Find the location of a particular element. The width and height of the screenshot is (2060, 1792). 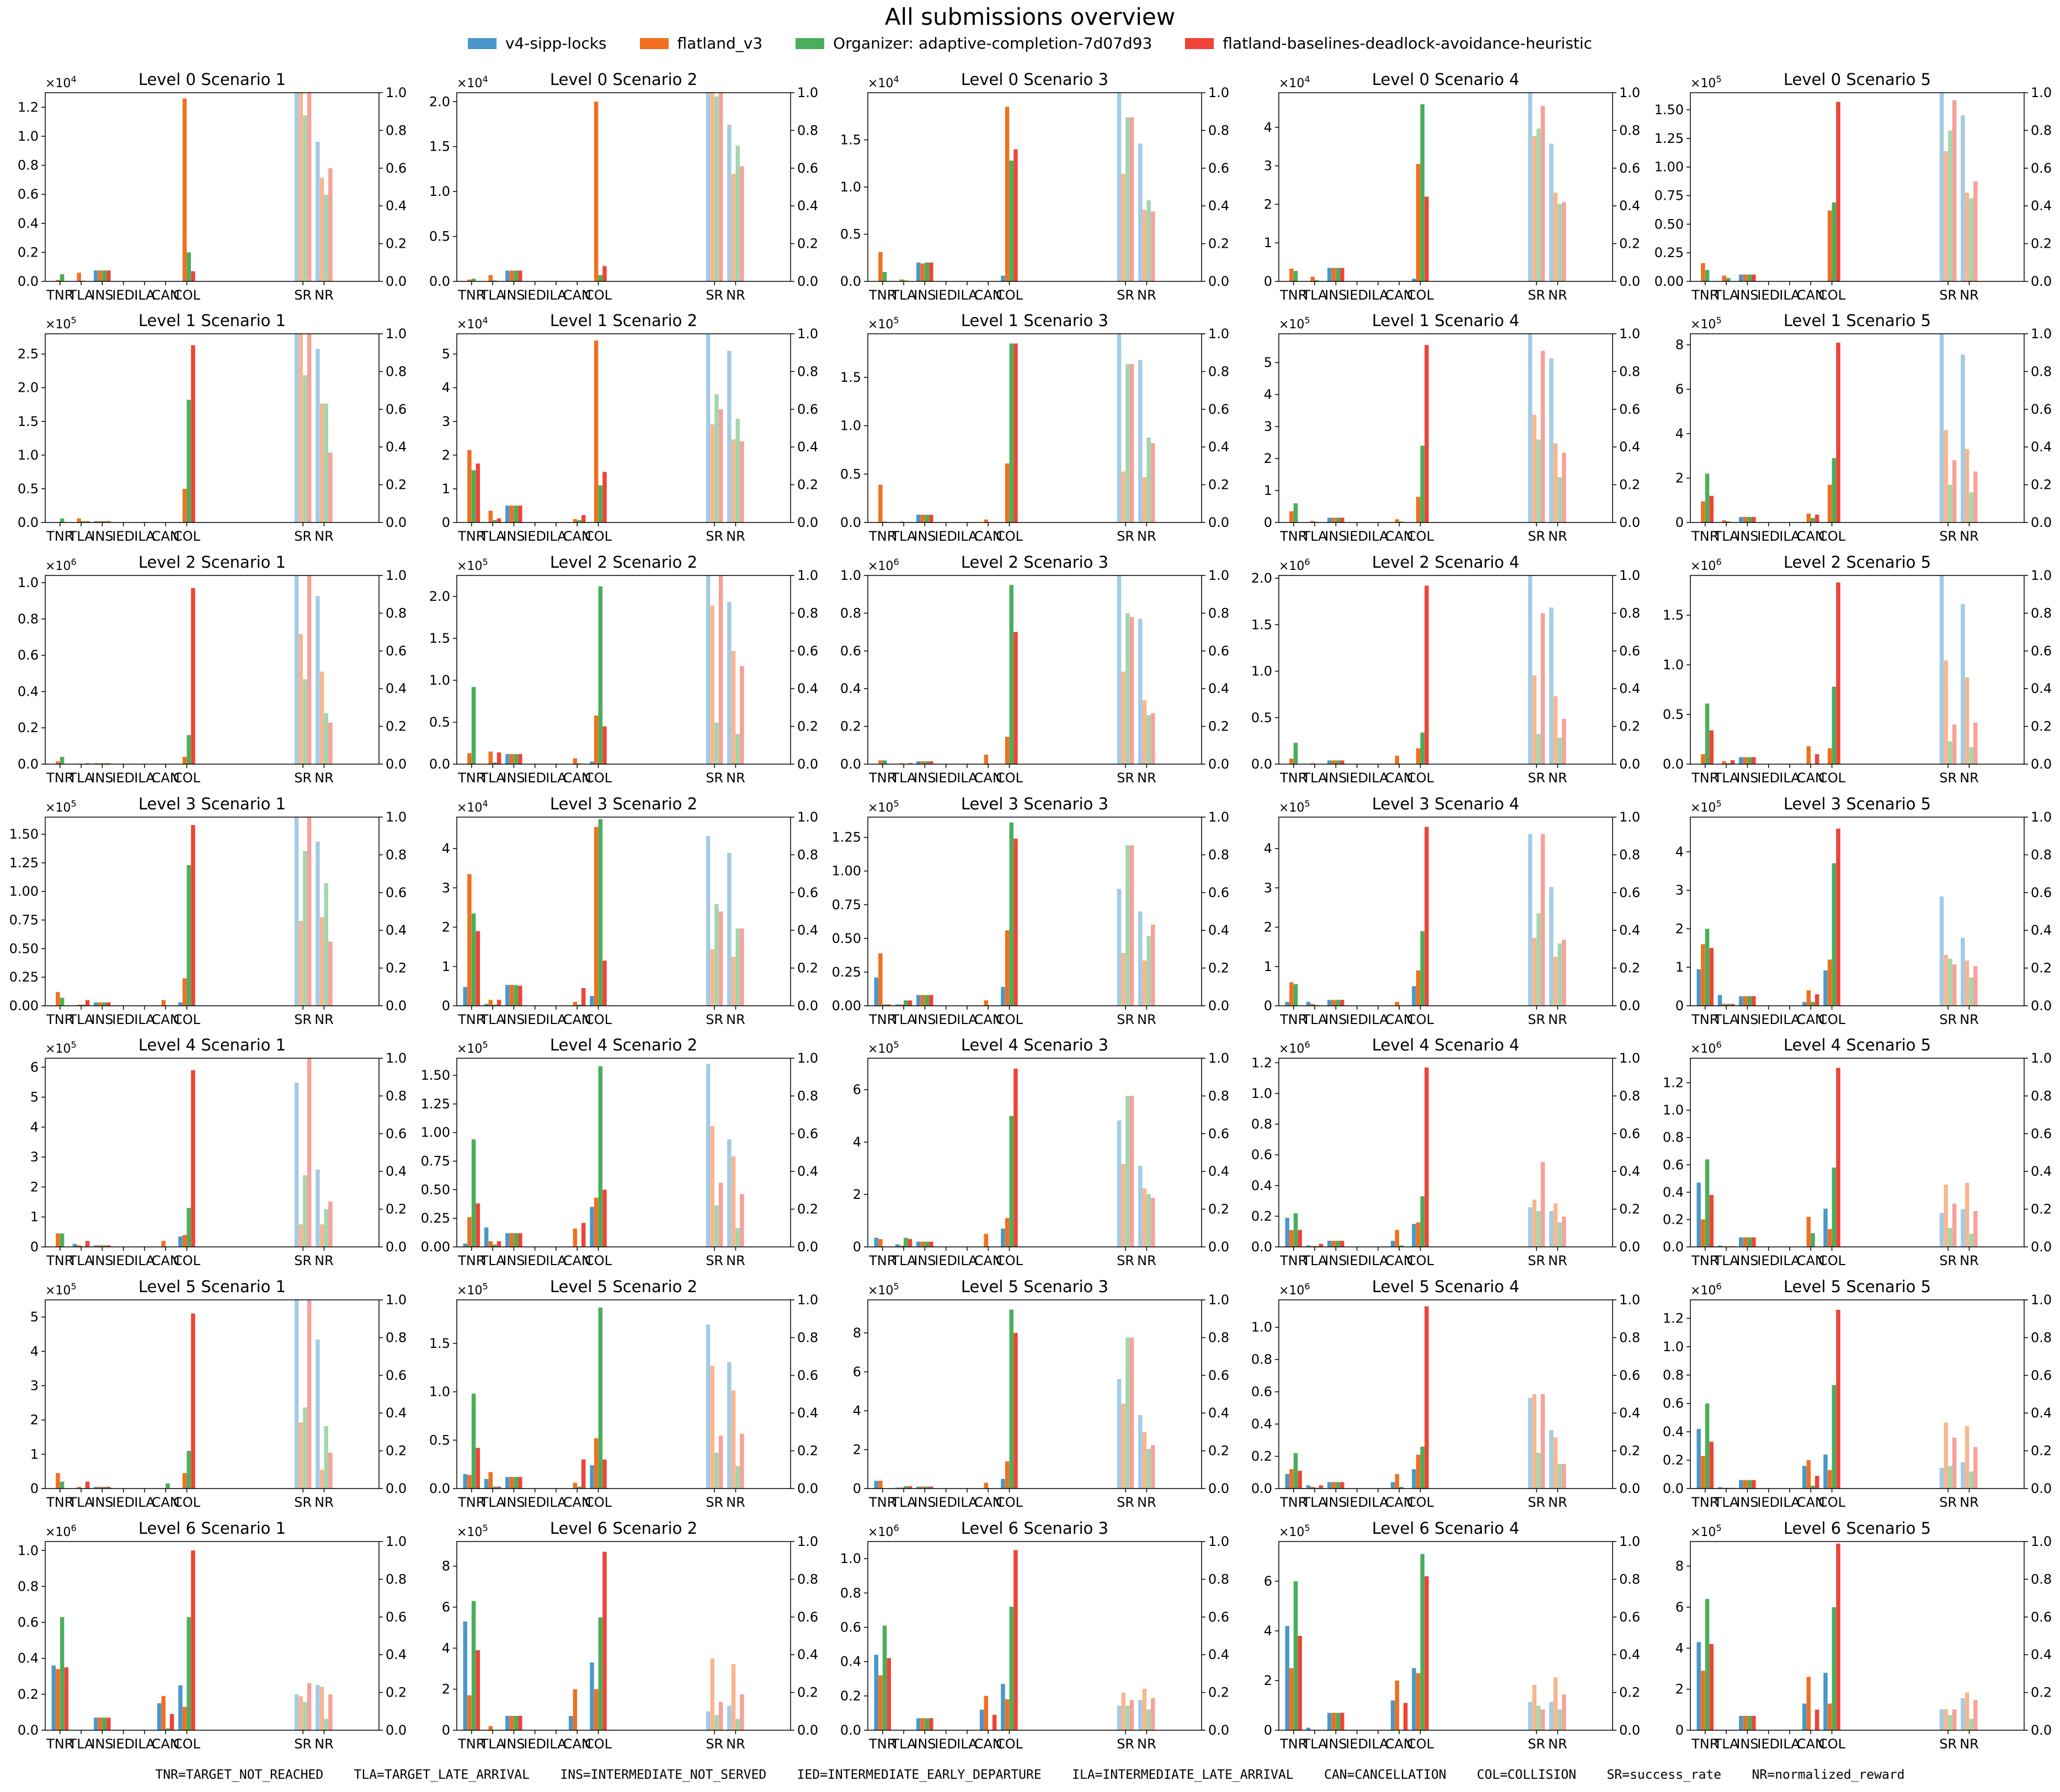

y-tick-label: 1.5 is located at coordinates (1261, 624).